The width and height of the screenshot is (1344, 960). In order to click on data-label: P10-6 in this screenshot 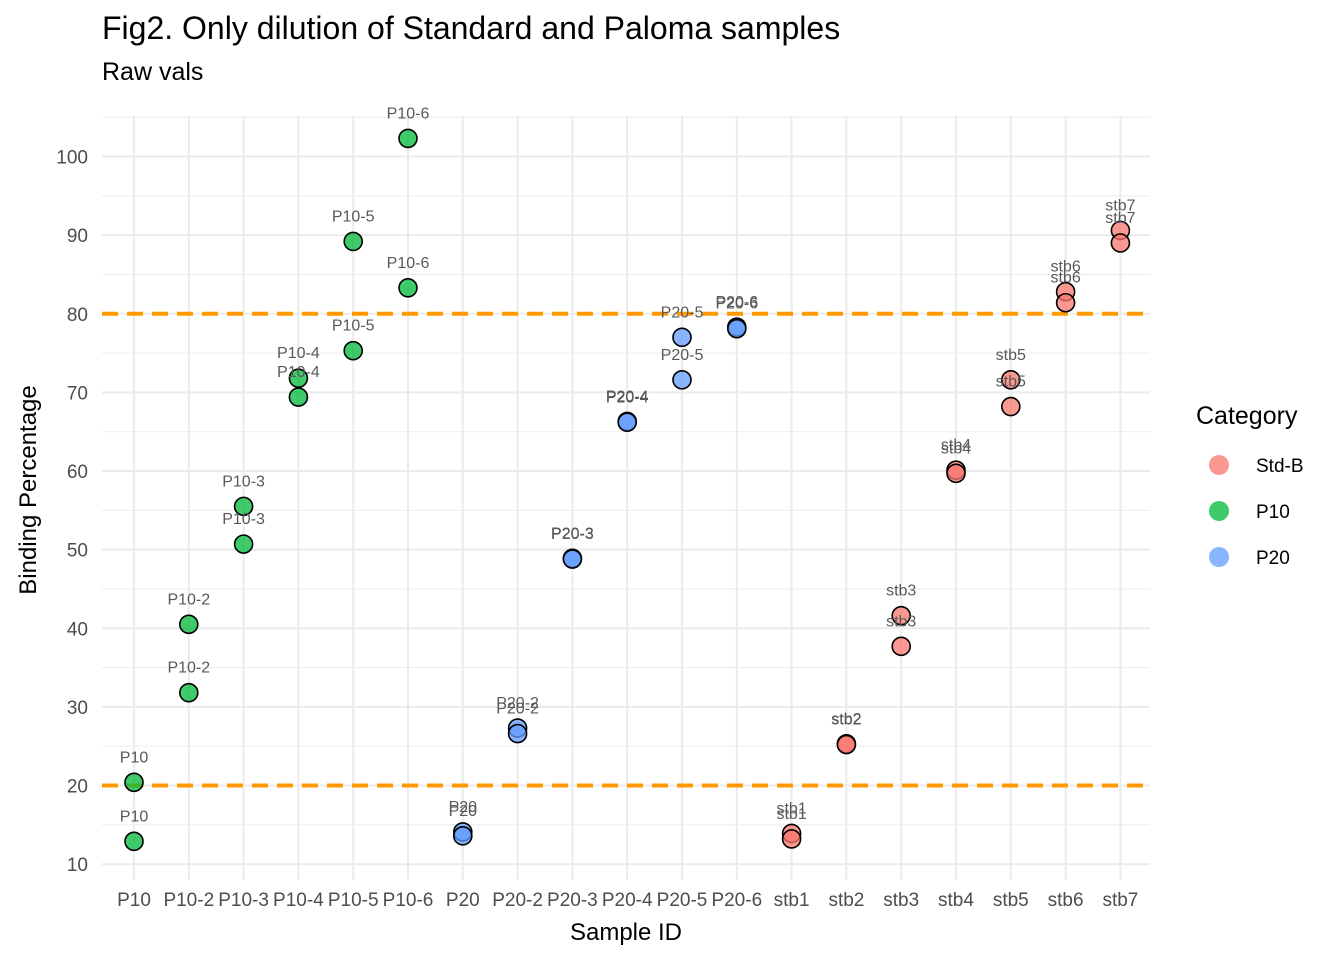, I will do `click(408, 263)`.